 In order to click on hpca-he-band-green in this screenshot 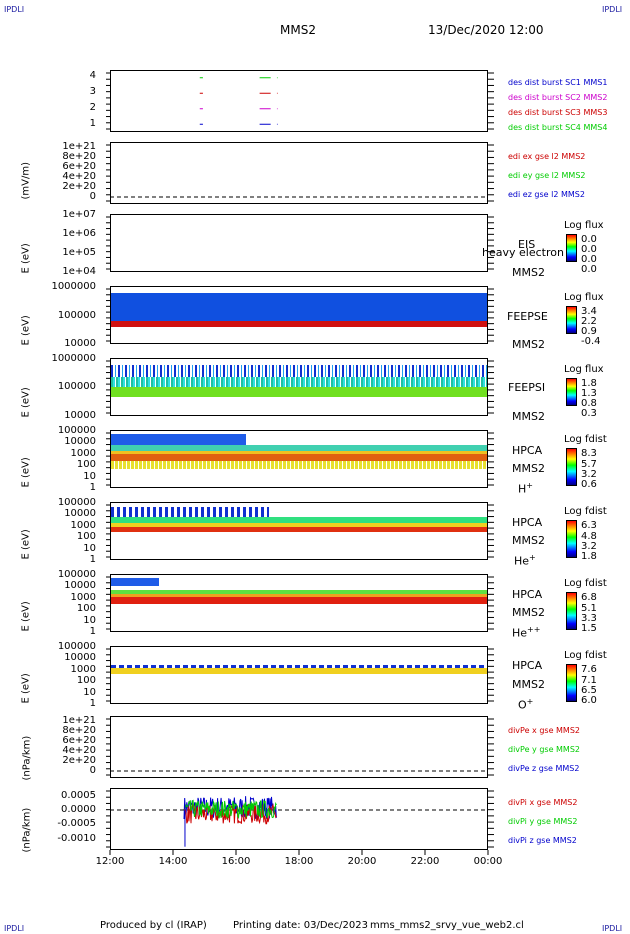, I will do `click(299, 520)`.